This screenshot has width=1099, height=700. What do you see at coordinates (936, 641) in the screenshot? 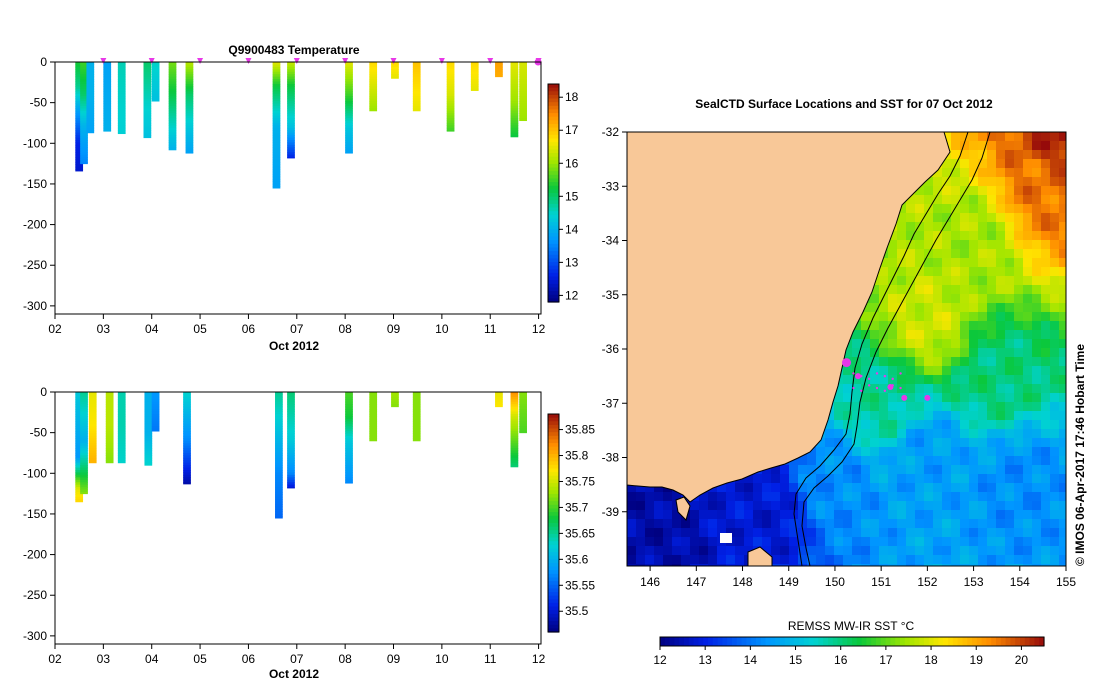
I see `sst-colorbar-cell` at bounding box center [936, 641].